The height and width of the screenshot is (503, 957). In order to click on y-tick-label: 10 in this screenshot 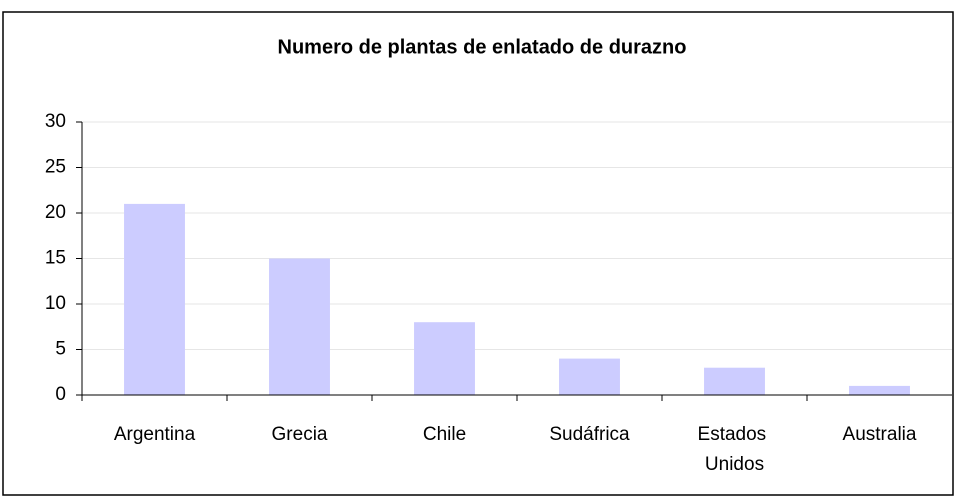, I will do `click(55, 303)`.